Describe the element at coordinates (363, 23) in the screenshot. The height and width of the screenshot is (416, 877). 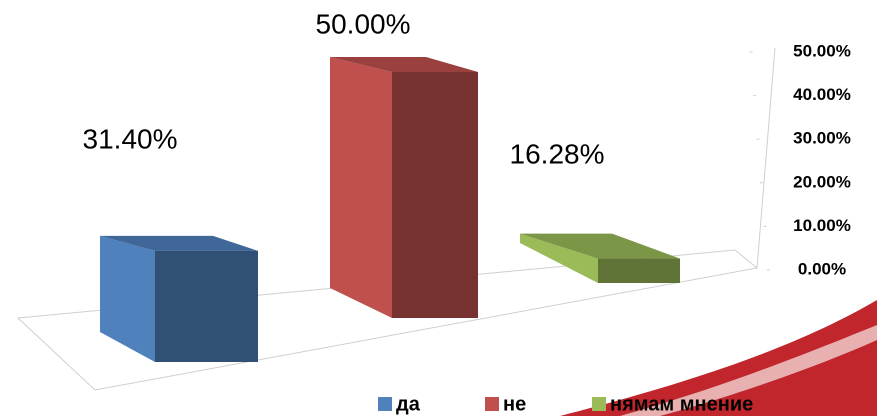
I see `value-label: 50.00%` at that location.